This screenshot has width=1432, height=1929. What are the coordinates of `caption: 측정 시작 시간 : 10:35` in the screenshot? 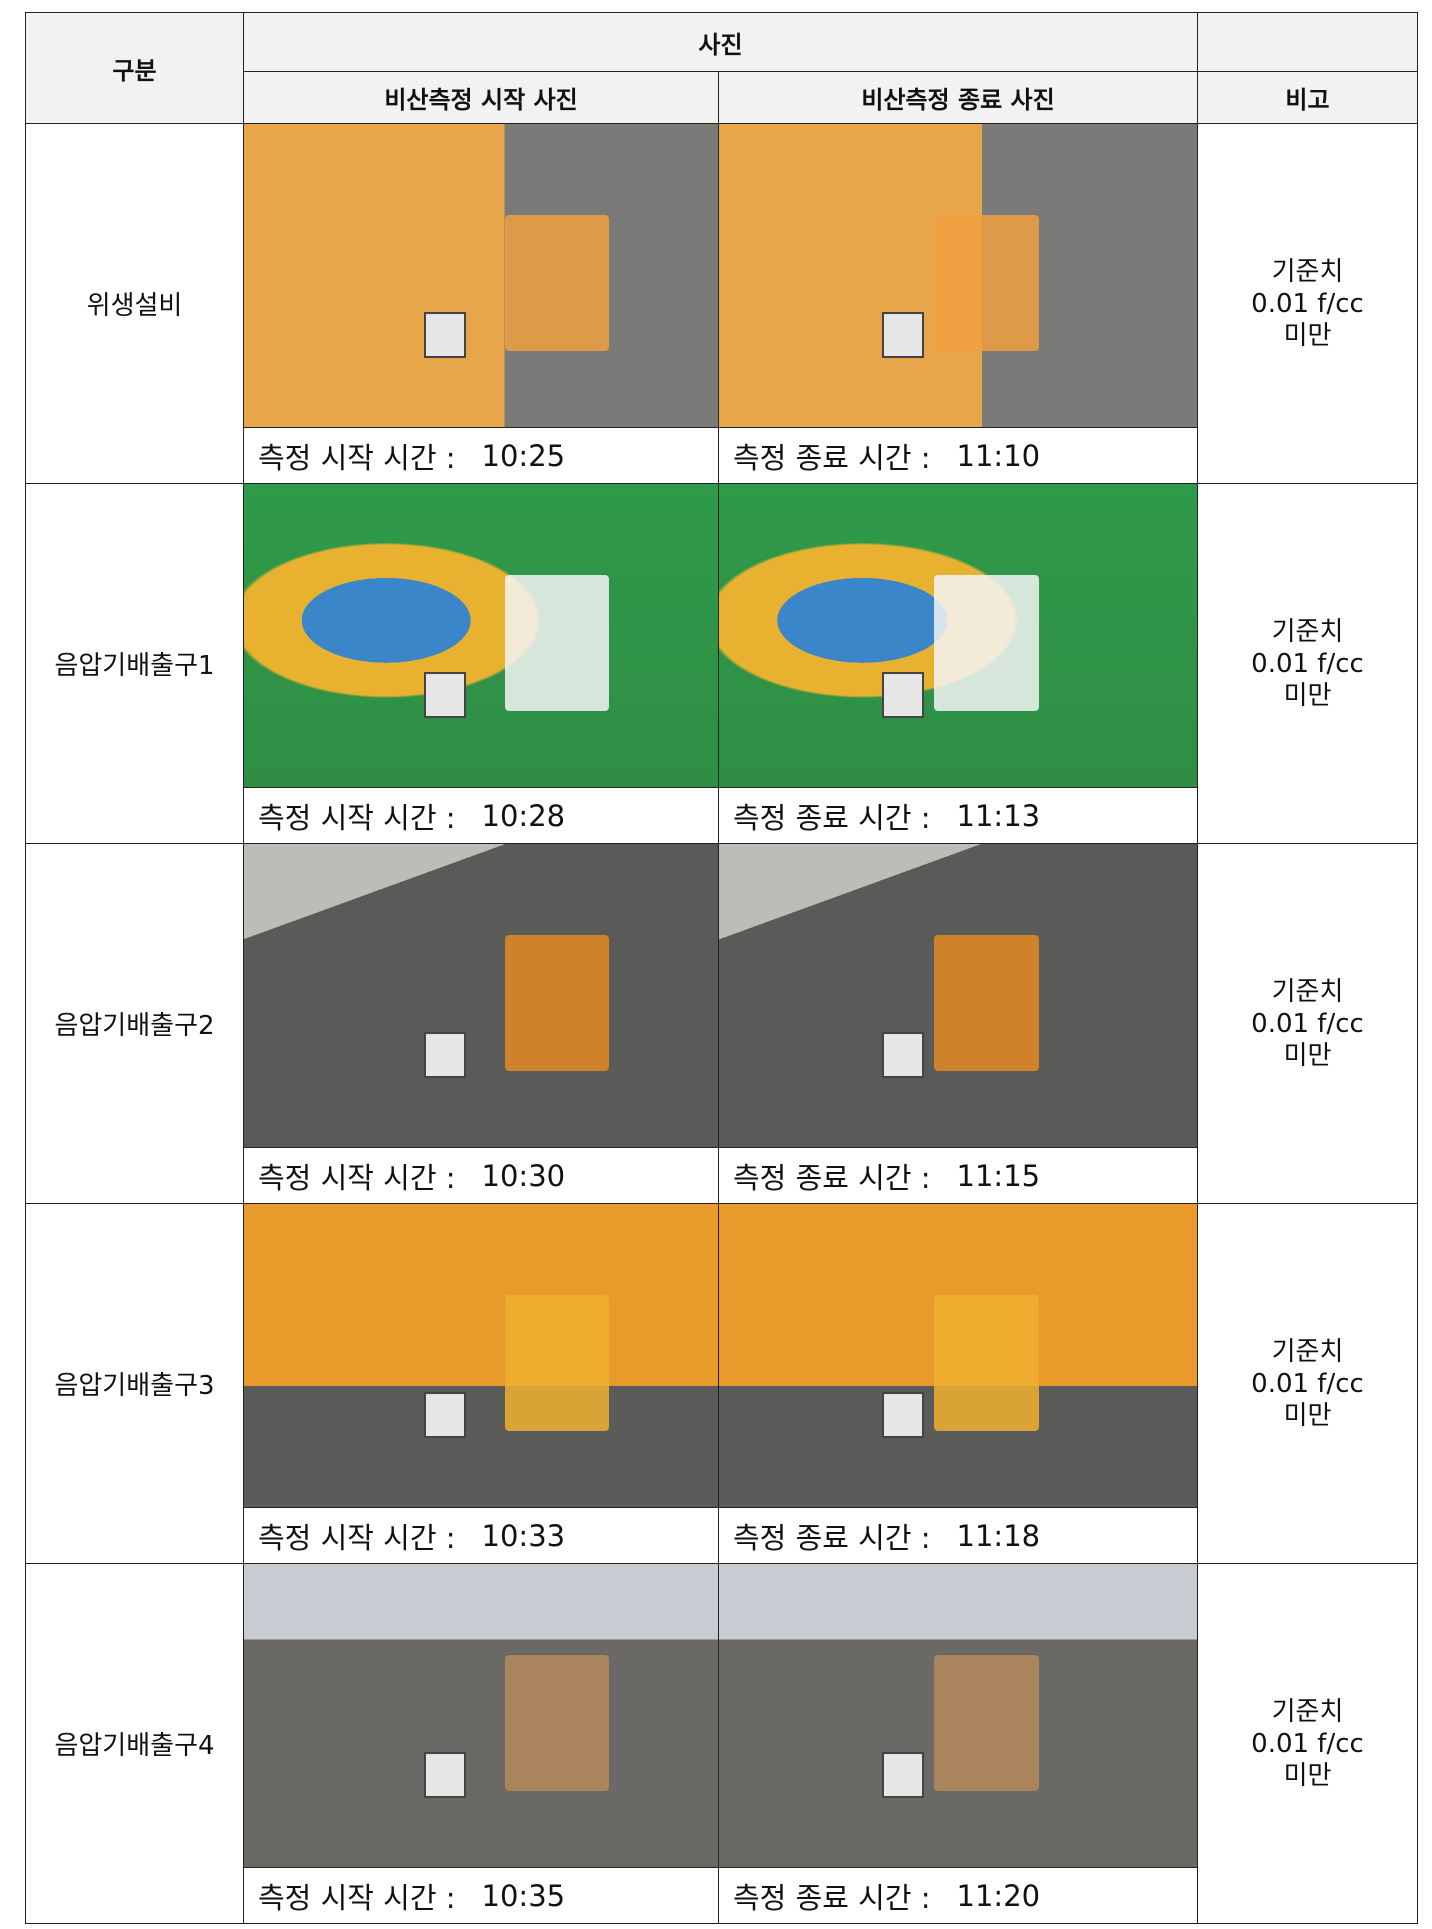 It's located at (481, 1895).